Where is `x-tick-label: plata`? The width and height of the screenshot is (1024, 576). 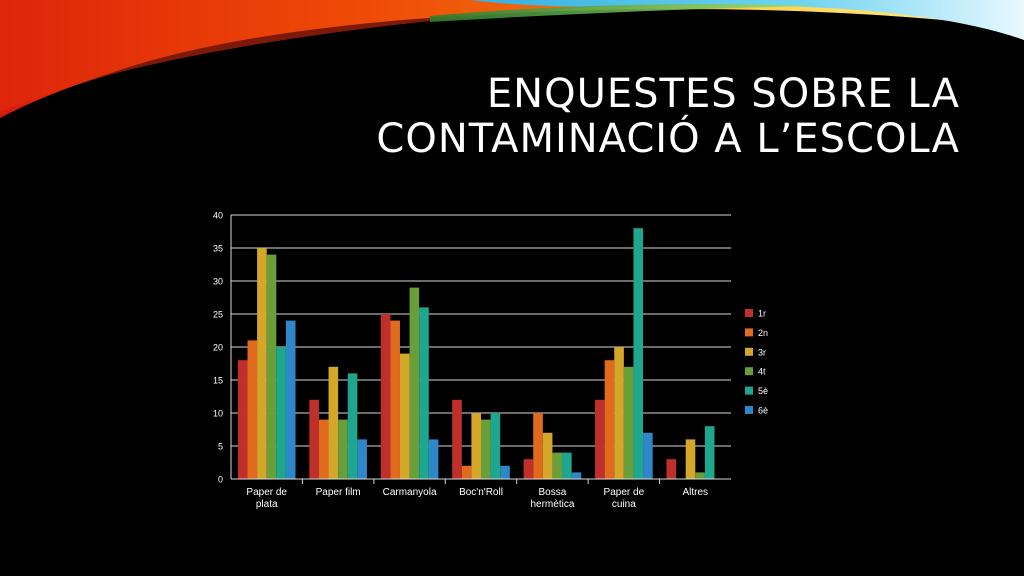
x-tick-label: plata is located at coordinates (267, 504).